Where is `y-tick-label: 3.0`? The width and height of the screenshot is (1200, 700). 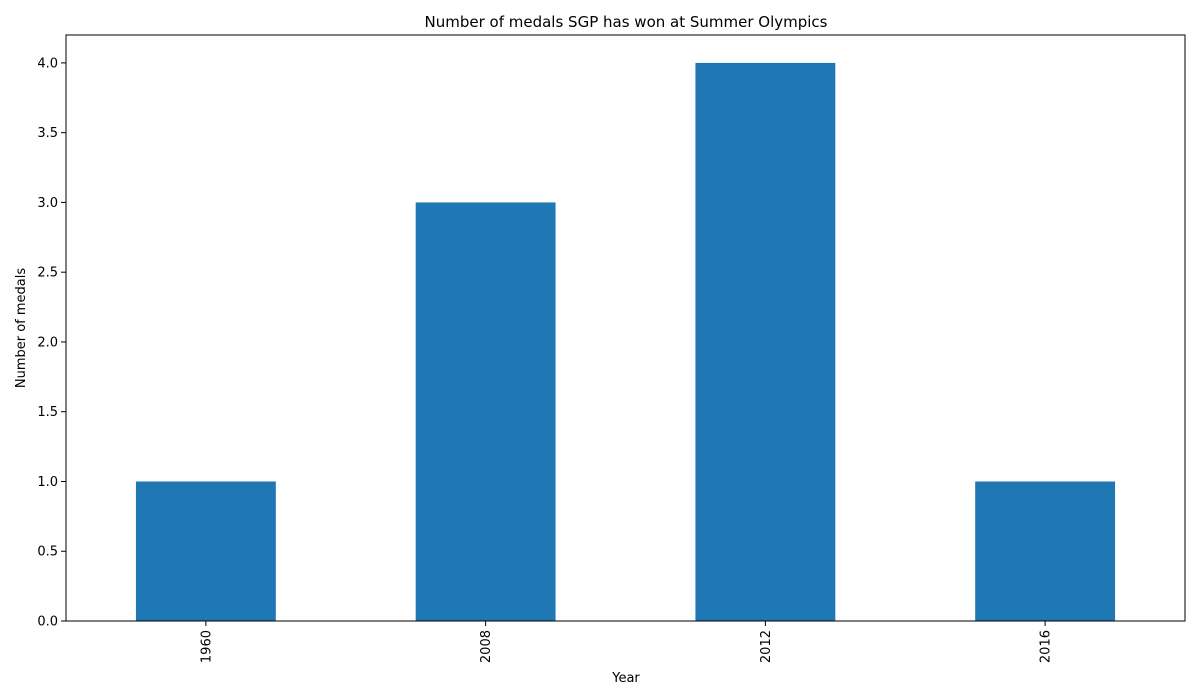
y-tick-label: 3.0 is located at coordinates (47, 203).